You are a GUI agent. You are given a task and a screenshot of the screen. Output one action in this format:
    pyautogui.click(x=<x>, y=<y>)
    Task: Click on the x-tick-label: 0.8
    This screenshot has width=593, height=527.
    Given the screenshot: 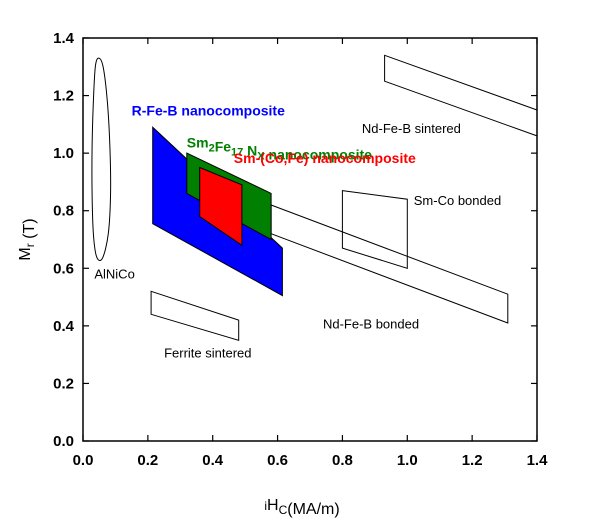 What is the action you would take?
    pyautogui.click(x=342, y=460)
    